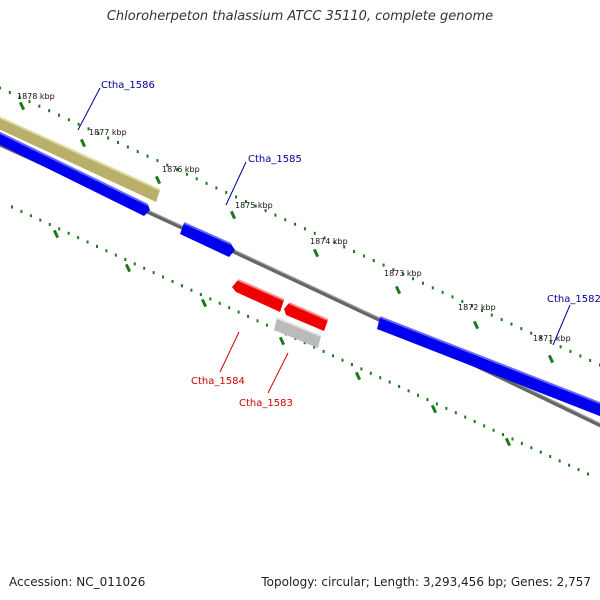  I want to click on gene-ctha-1586-neighbor-edge, so click(74, 168).